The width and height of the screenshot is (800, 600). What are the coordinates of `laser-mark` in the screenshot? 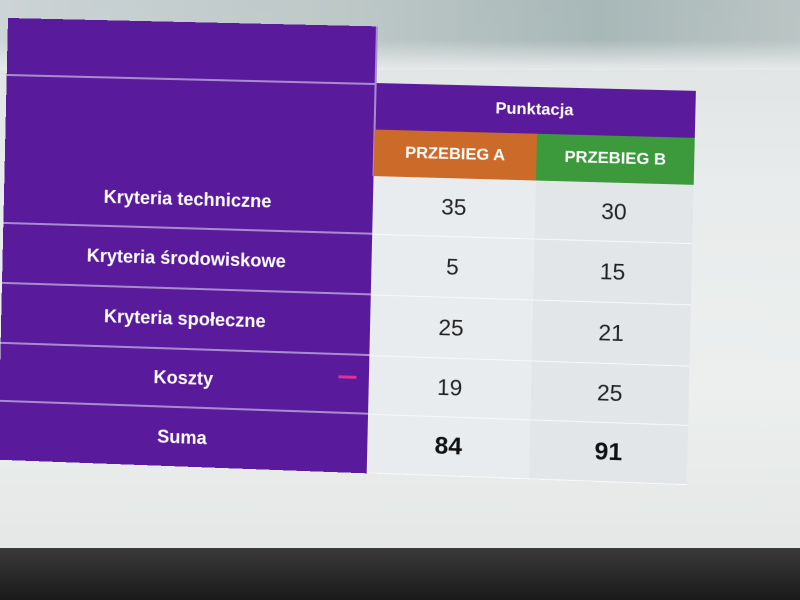 It's located at (347, 377).